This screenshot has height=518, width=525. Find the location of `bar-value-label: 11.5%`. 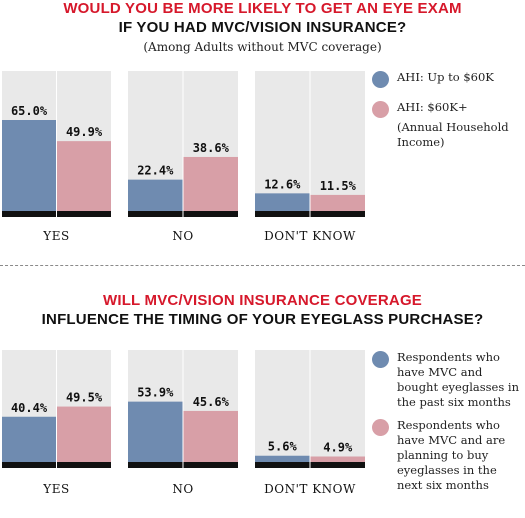

bar-value-label: 11.5% is located at coordinates (338, 186).